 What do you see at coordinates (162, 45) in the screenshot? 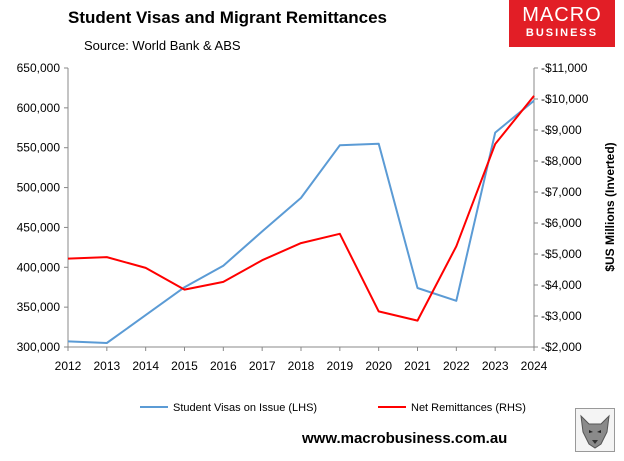
I see `chart-subtitle: Source: World Bank & ABS` at bounding box center [162, 45].